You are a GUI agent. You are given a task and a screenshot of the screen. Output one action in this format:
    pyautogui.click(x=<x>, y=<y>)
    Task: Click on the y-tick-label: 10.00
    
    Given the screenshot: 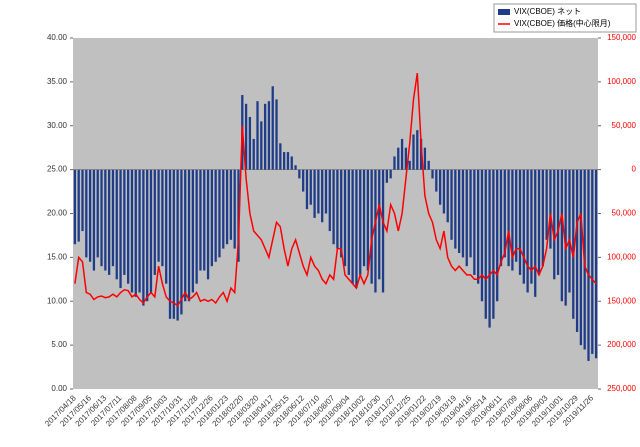 What is the action you would take?
    pyautogui.click(x=57, y=300)
    